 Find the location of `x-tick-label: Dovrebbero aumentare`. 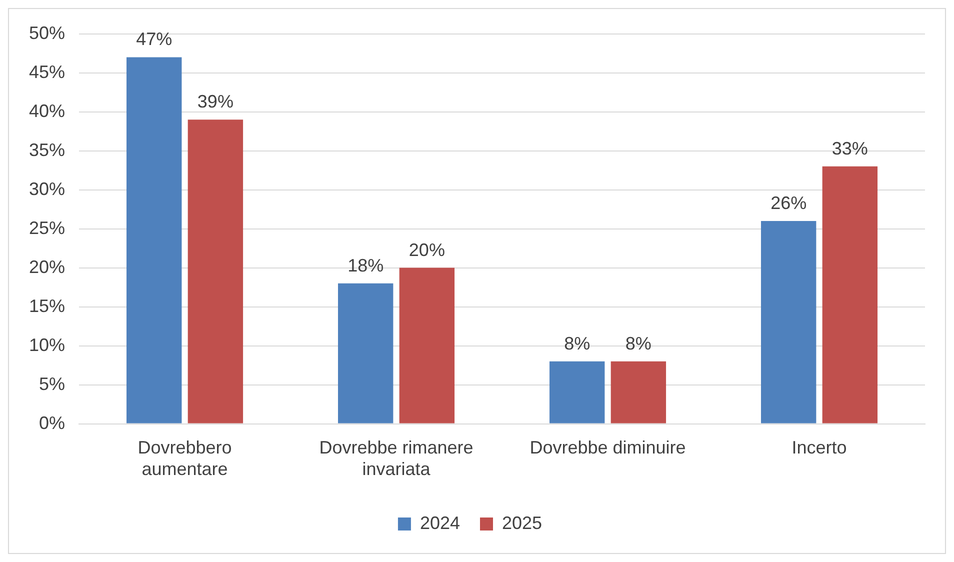

x-tick-label: Dovrebbero aumentare is located at coordinates (185, 459).